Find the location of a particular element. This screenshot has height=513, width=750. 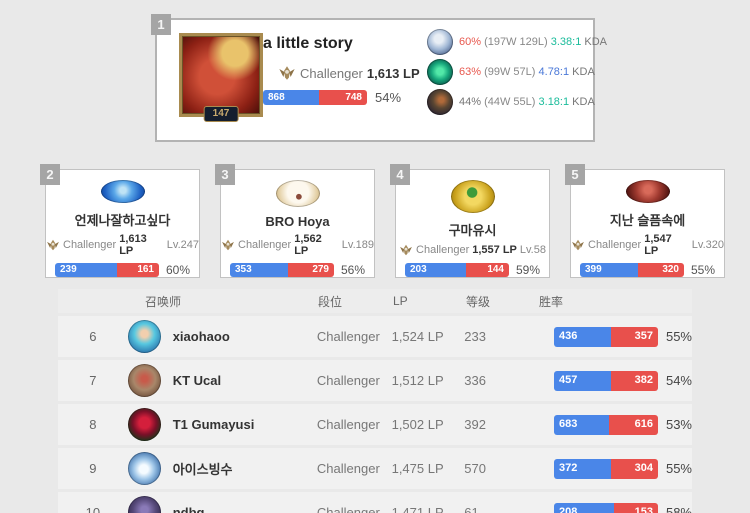

winloss-bar: 239 161 is located at coordinates (107, 270).